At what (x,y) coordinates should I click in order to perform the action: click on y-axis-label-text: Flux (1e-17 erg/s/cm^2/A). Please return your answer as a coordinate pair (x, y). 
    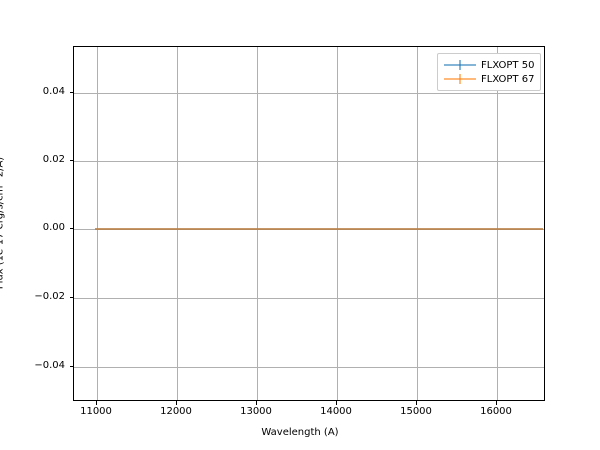
    Looking at the image, I should click on (3, 223).